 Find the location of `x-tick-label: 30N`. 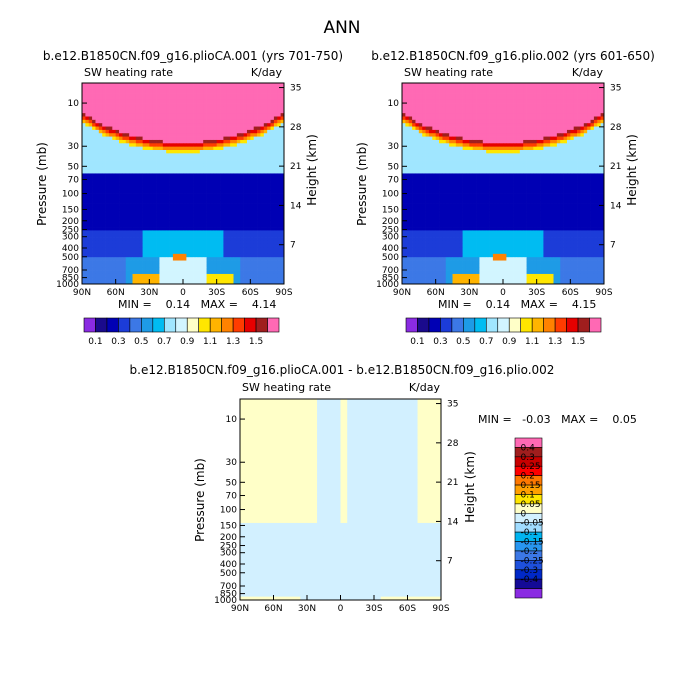

x-tick-label: 30N is located at coordinates (149, 293).